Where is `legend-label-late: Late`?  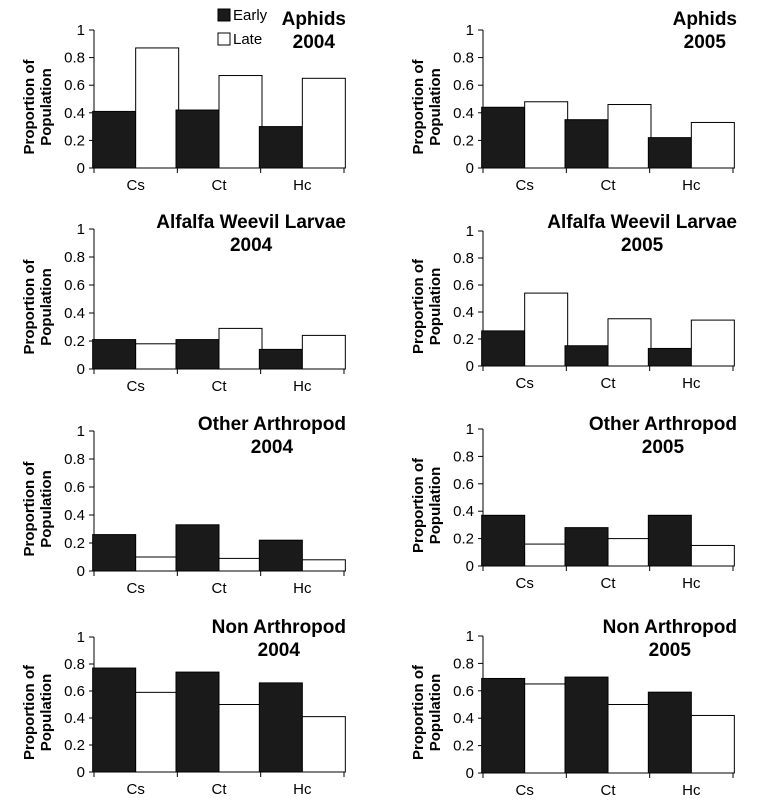
legend-label-late: Late is located at coordinates (247, 39).